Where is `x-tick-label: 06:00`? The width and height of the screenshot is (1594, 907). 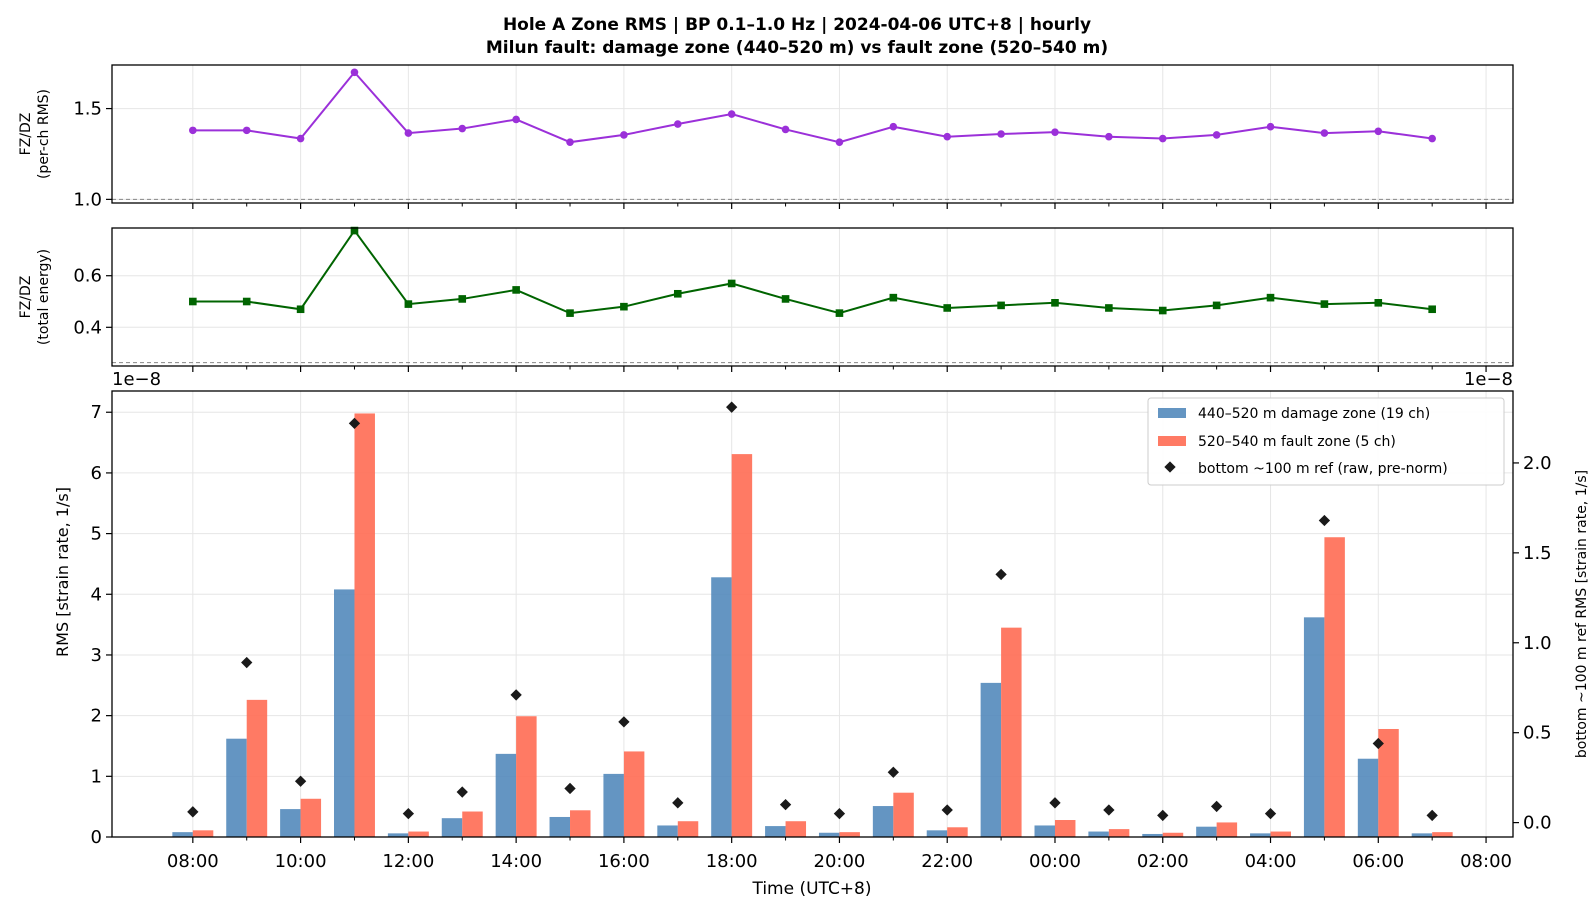 x-tick-label: 06:00 is located at coordinates (1378, 861).